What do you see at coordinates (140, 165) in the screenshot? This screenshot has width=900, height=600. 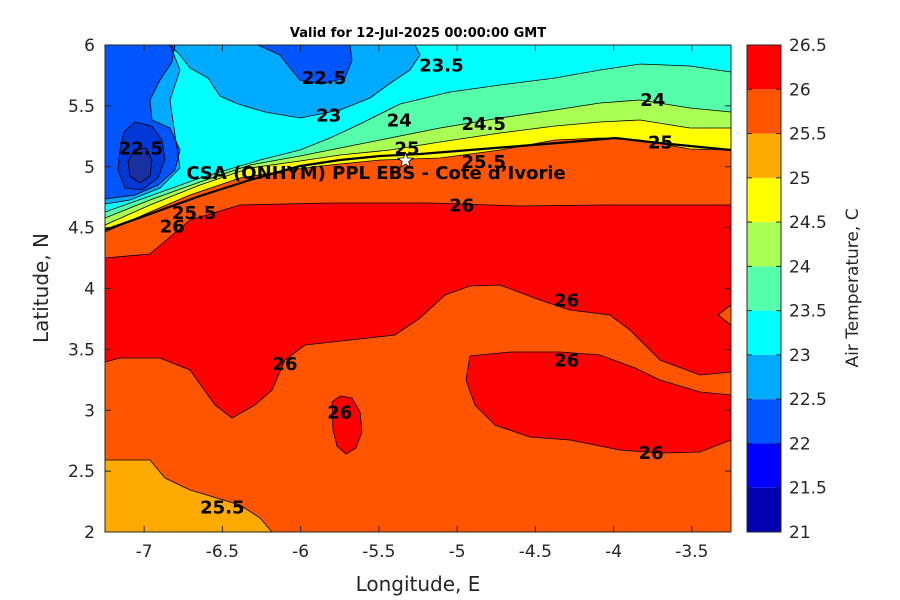 I see `region-21-21.5` at bounding box center [140, 165].